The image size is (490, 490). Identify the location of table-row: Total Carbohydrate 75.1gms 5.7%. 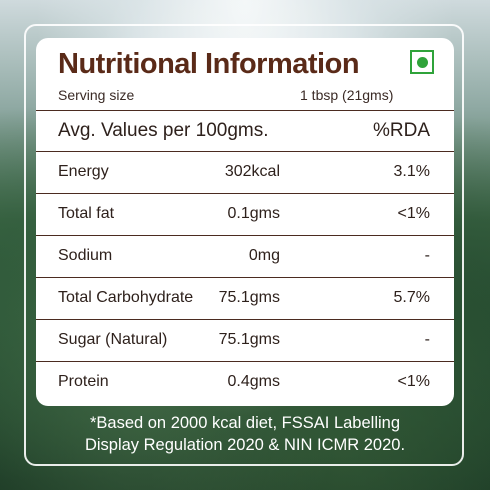
(245, 298).